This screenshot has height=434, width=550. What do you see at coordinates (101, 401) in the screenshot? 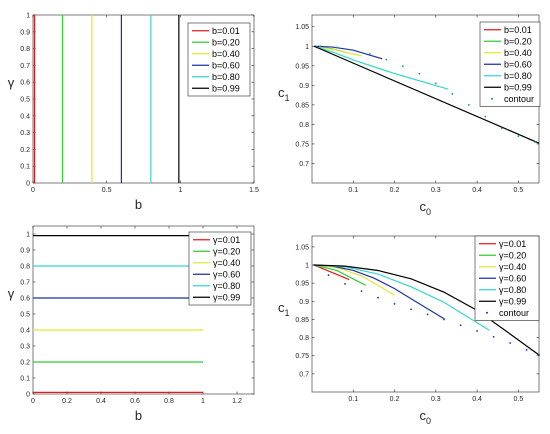
I see `x-tick-label: 0.4` at bounding box center [101, 401].